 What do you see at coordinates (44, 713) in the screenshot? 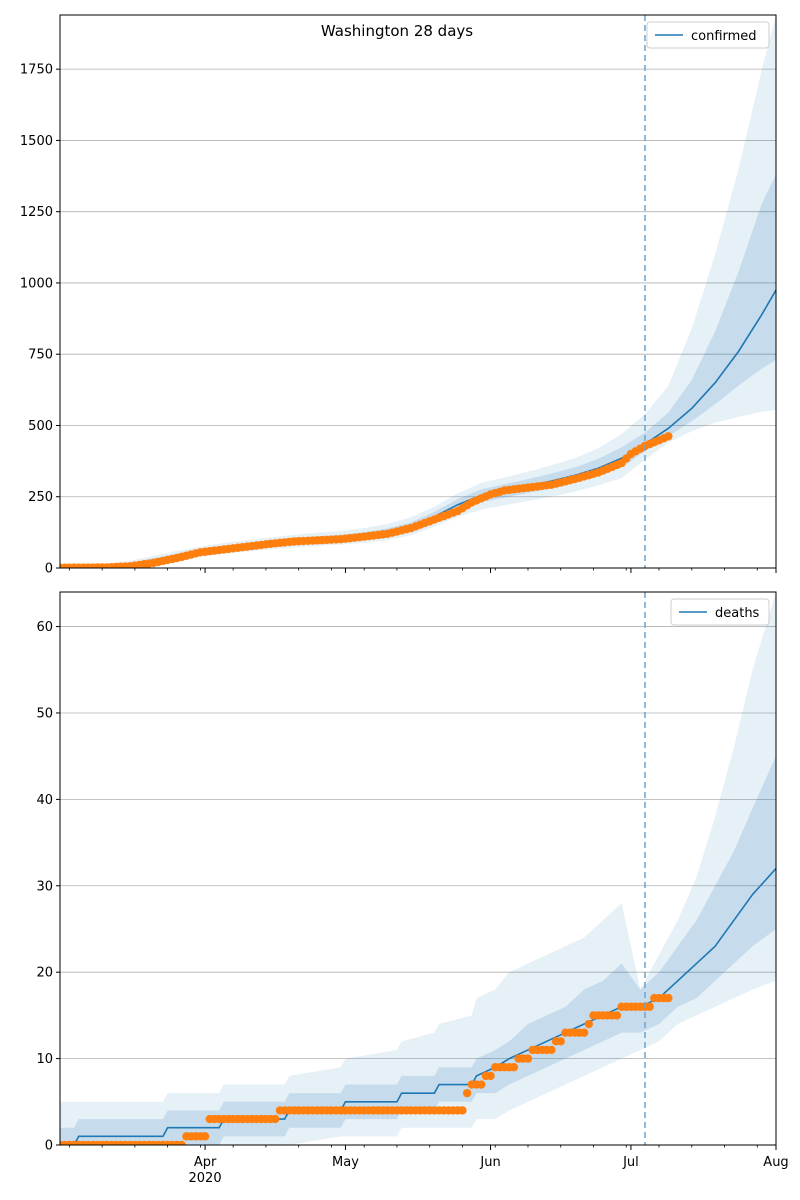
I see `y-tick-label: 50` at bounding box center [44, 713].